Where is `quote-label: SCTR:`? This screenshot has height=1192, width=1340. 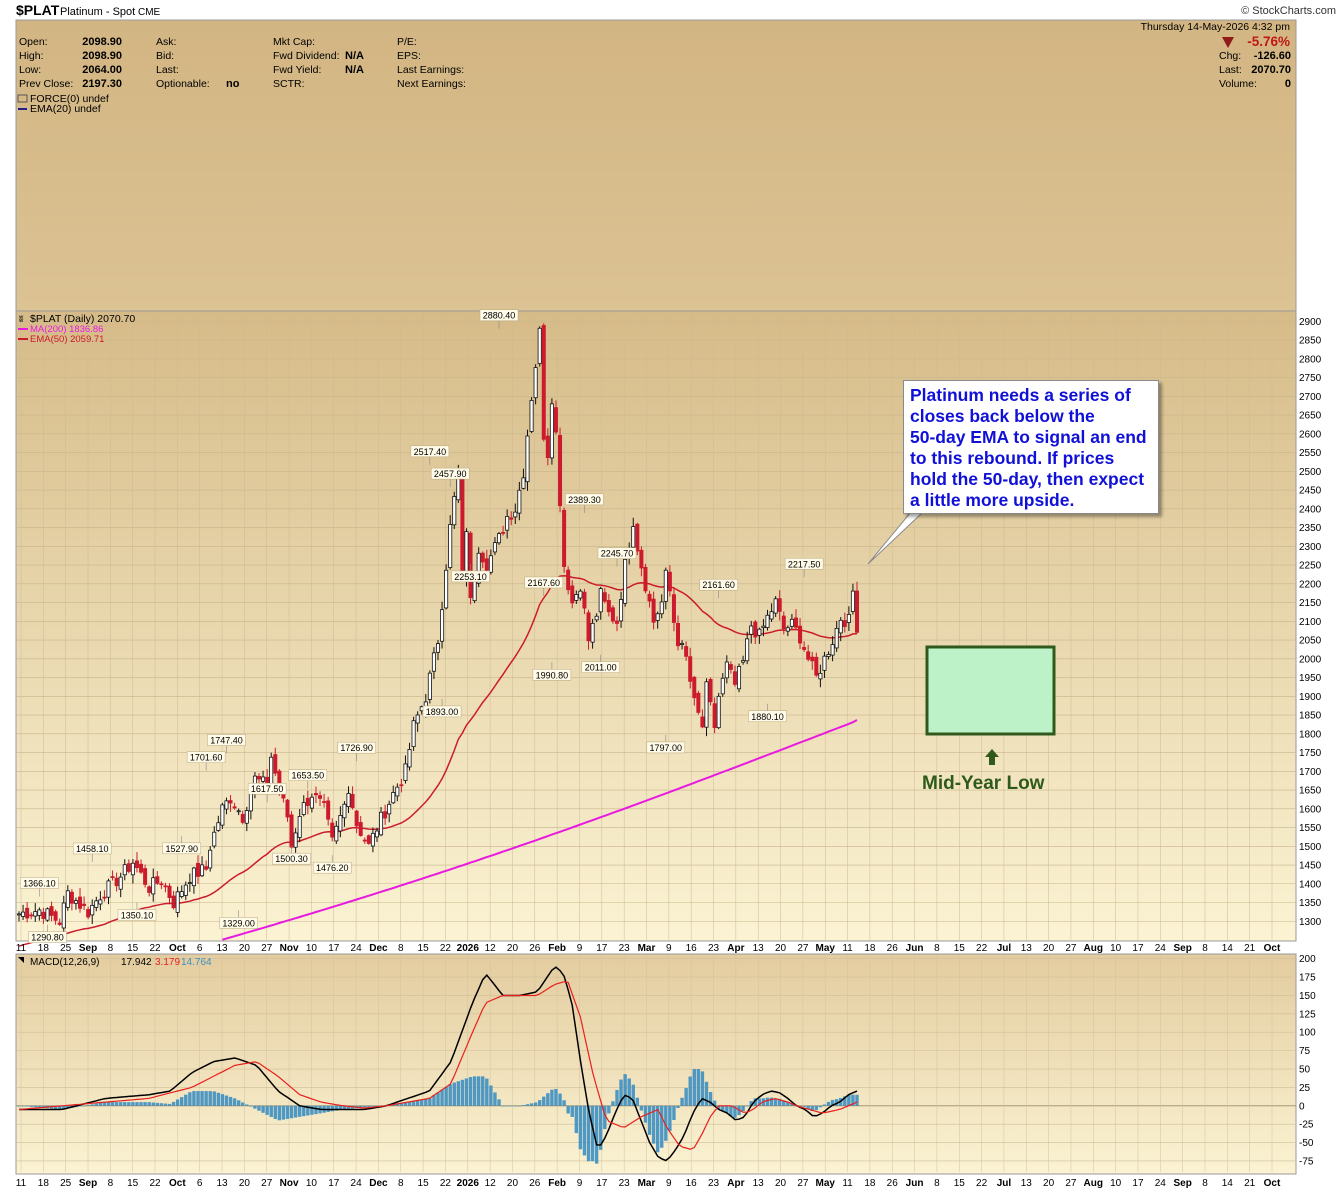 quote-label: SCTR: is located at coordinates (289, 84).